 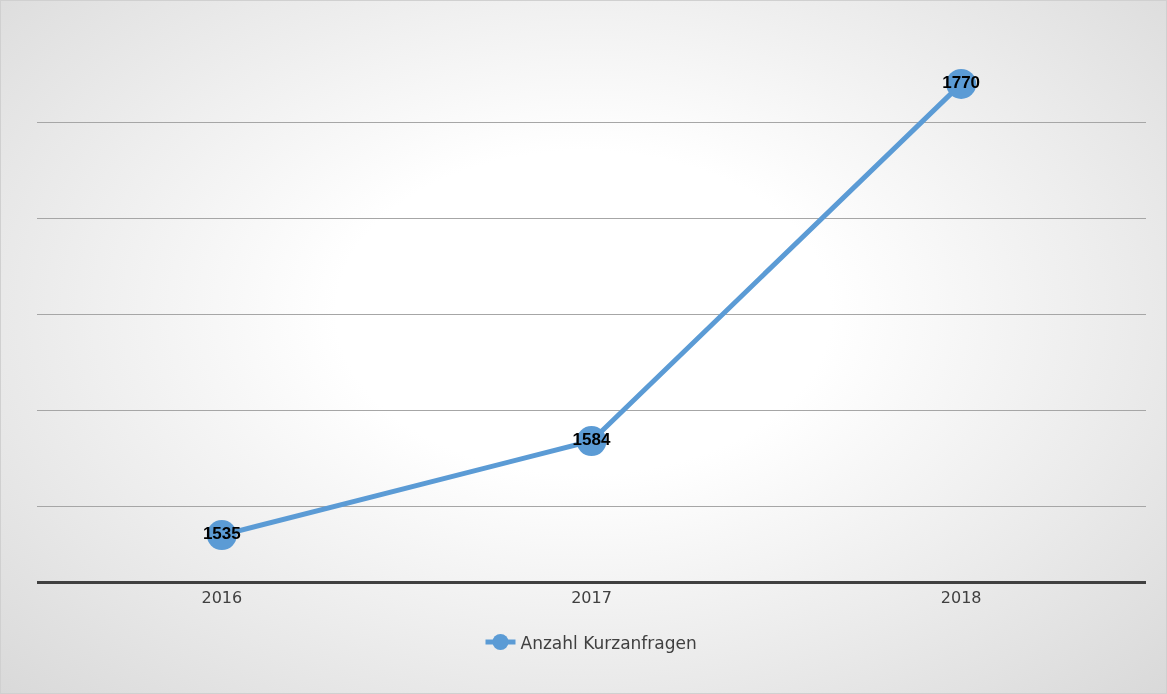 What do you see at coordinates (961, 598) in the screenshot?
I see `x-tick-label: 2018` at bounding box center [961, 598].